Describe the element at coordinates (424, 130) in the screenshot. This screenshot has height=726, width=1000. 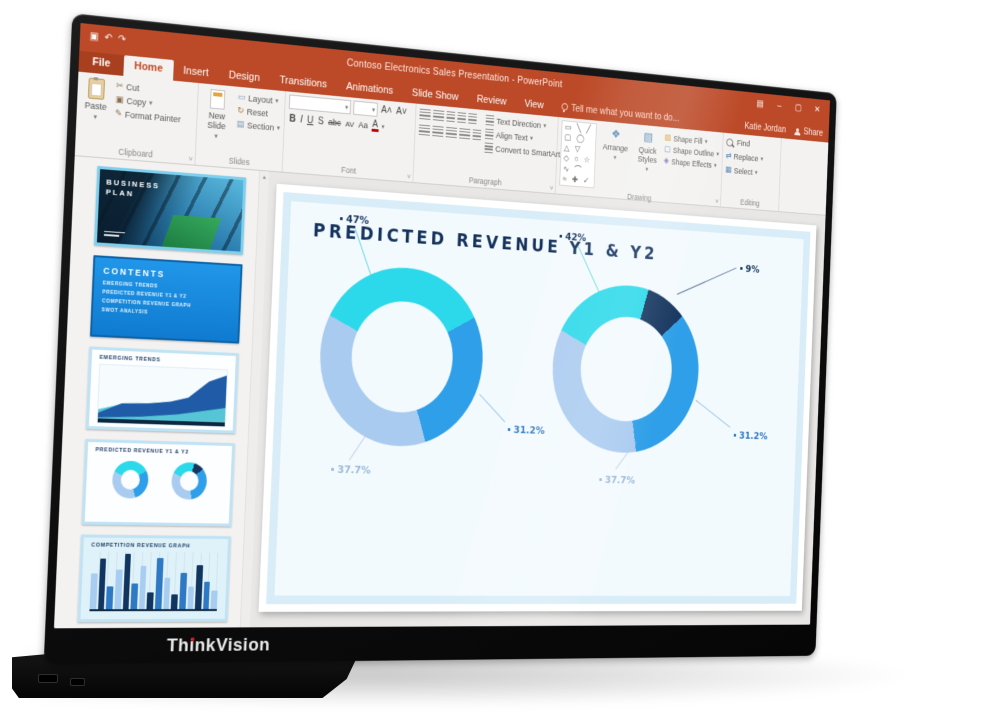
I see `align-left-icon` at that location.